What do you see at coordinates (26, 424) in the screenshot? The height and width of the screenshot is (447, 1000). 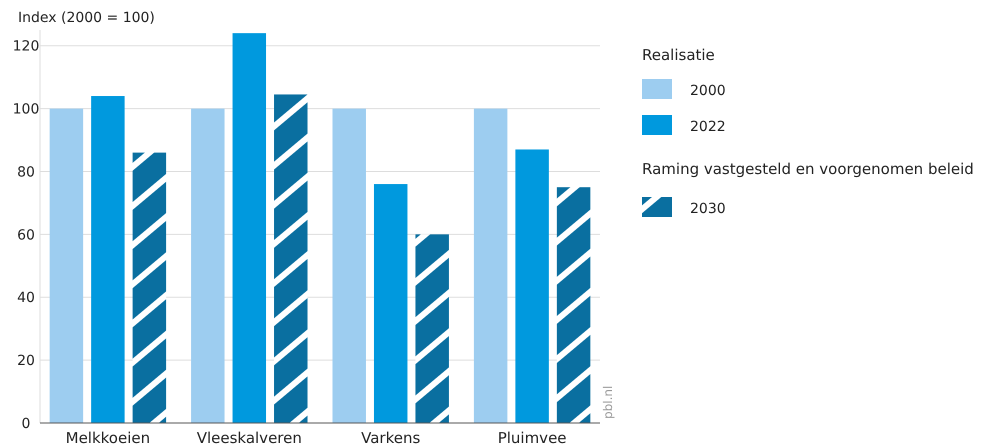 I see `y-tick-label: 0` at bounding box center [26, 424].